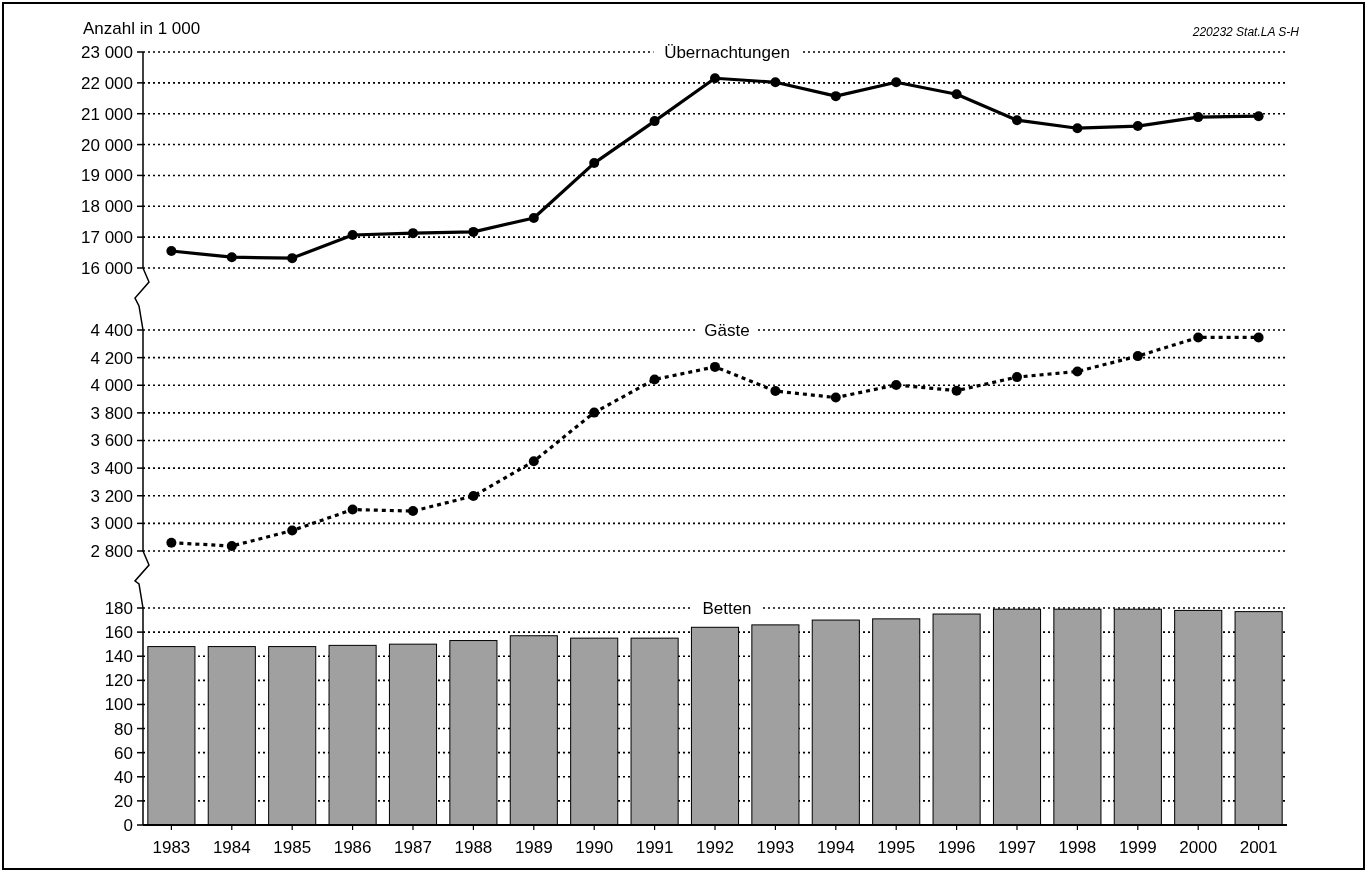  Describe the element at coordinates (727, 52) in the screenshot. I see `chart-title: Übernachtungen` at that location.